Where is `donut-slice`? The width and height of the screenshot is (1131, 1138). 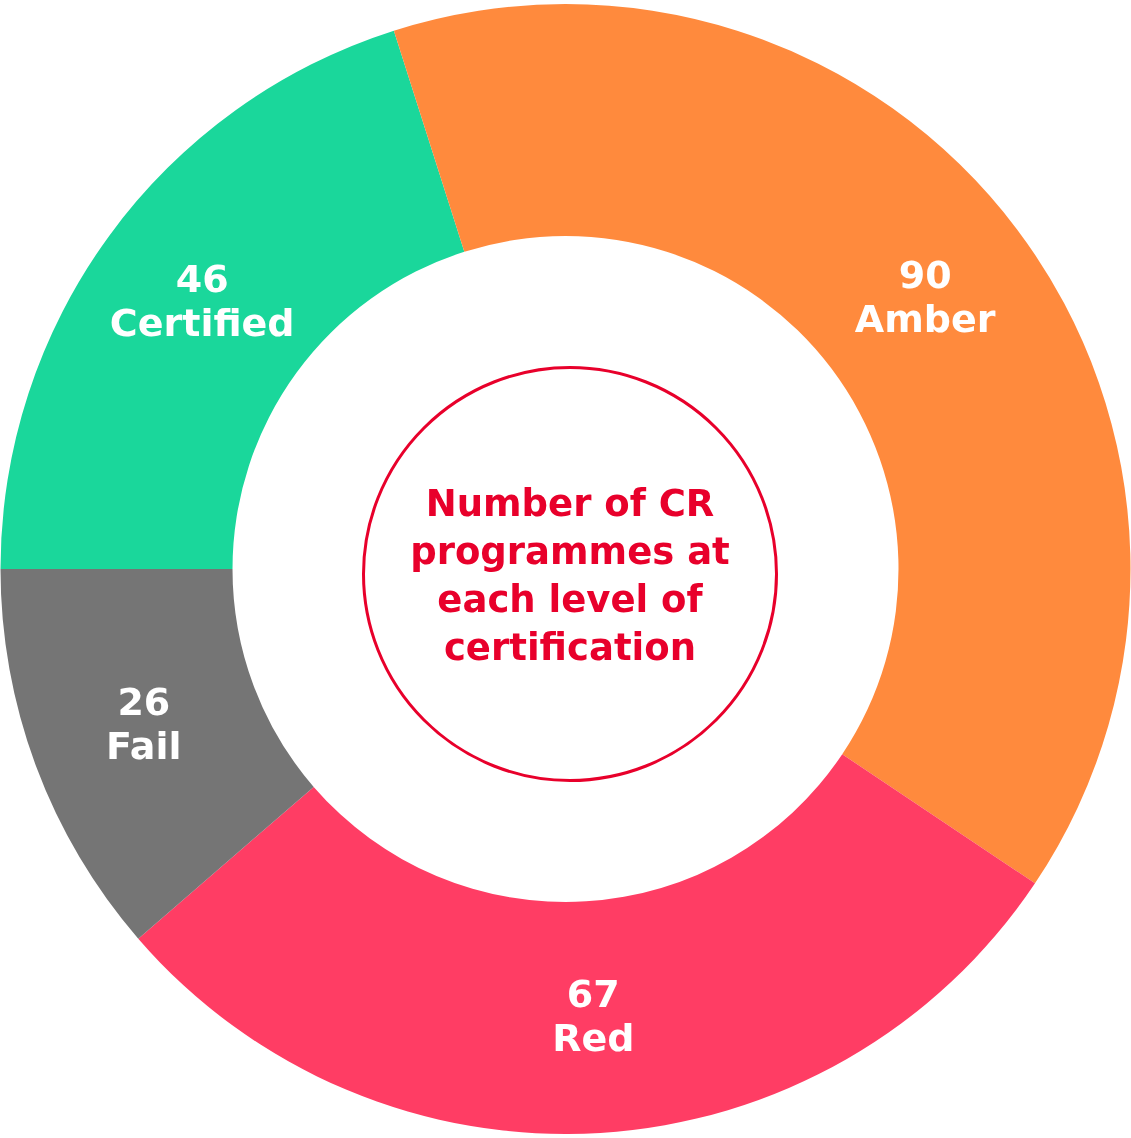
donut-slice is located at coordinates (157, 754).